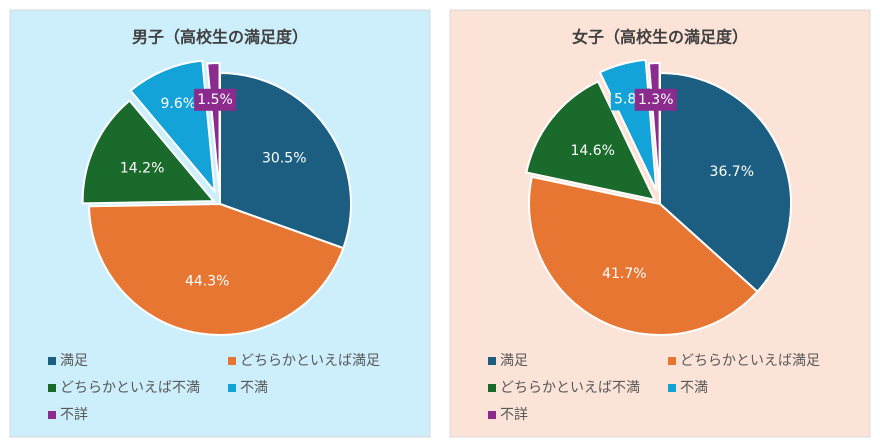  What do you see at coordinates (624, 274) in the screenshot?
I see `data-label: 41.7%` at bounding box center [624, 274].